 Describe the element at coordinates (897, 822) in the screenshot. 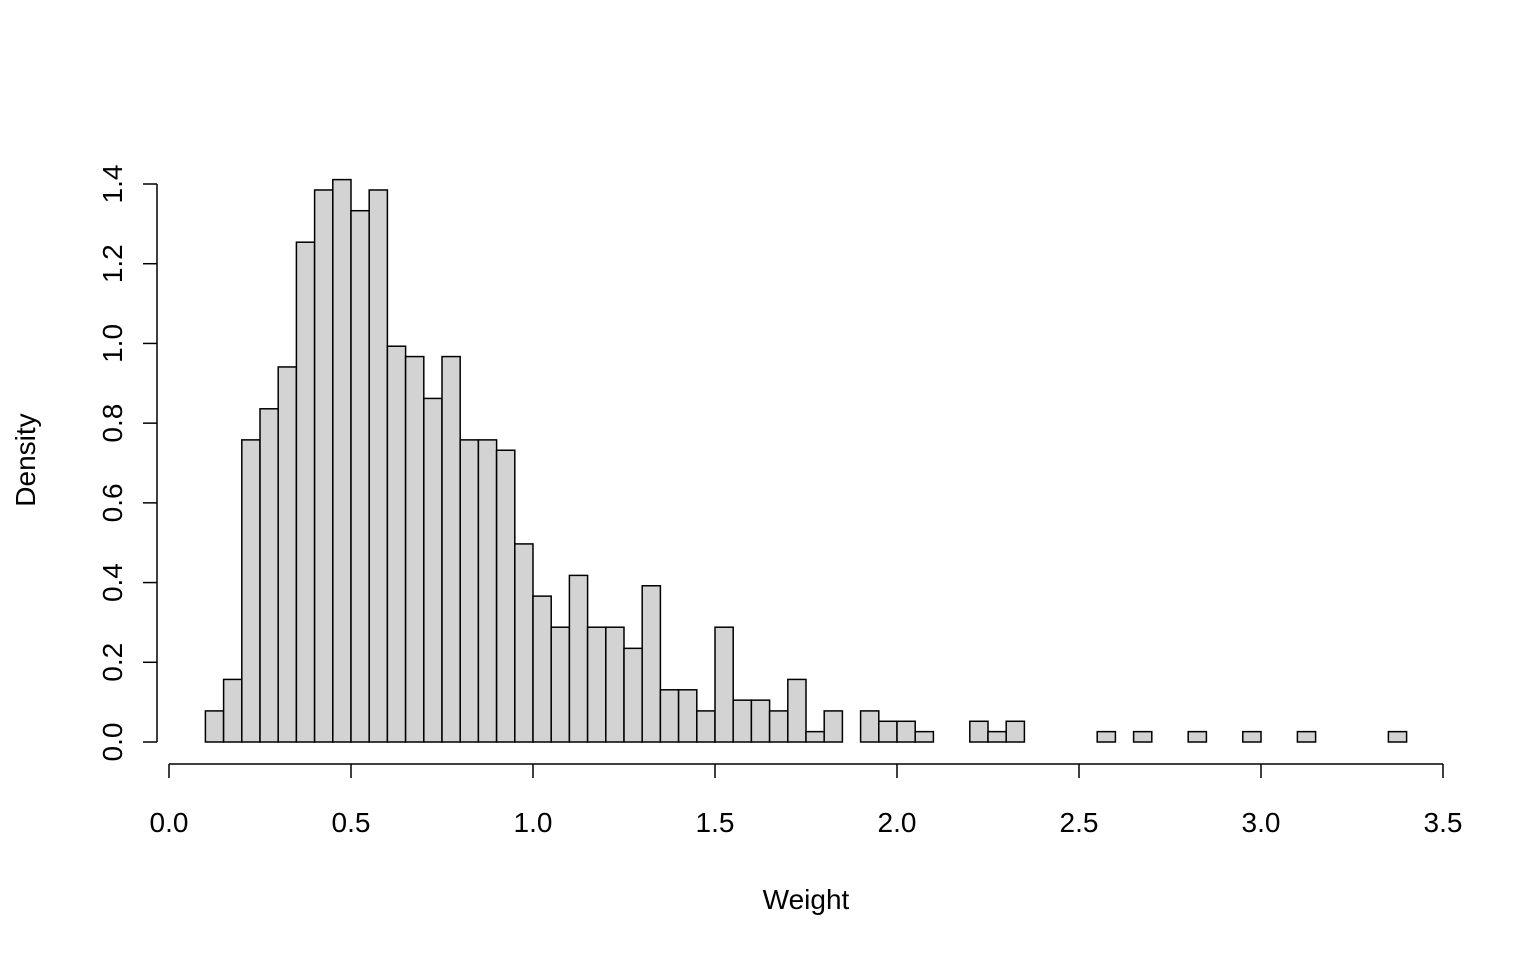

I see `x-tick-label: 2.0` at that location.